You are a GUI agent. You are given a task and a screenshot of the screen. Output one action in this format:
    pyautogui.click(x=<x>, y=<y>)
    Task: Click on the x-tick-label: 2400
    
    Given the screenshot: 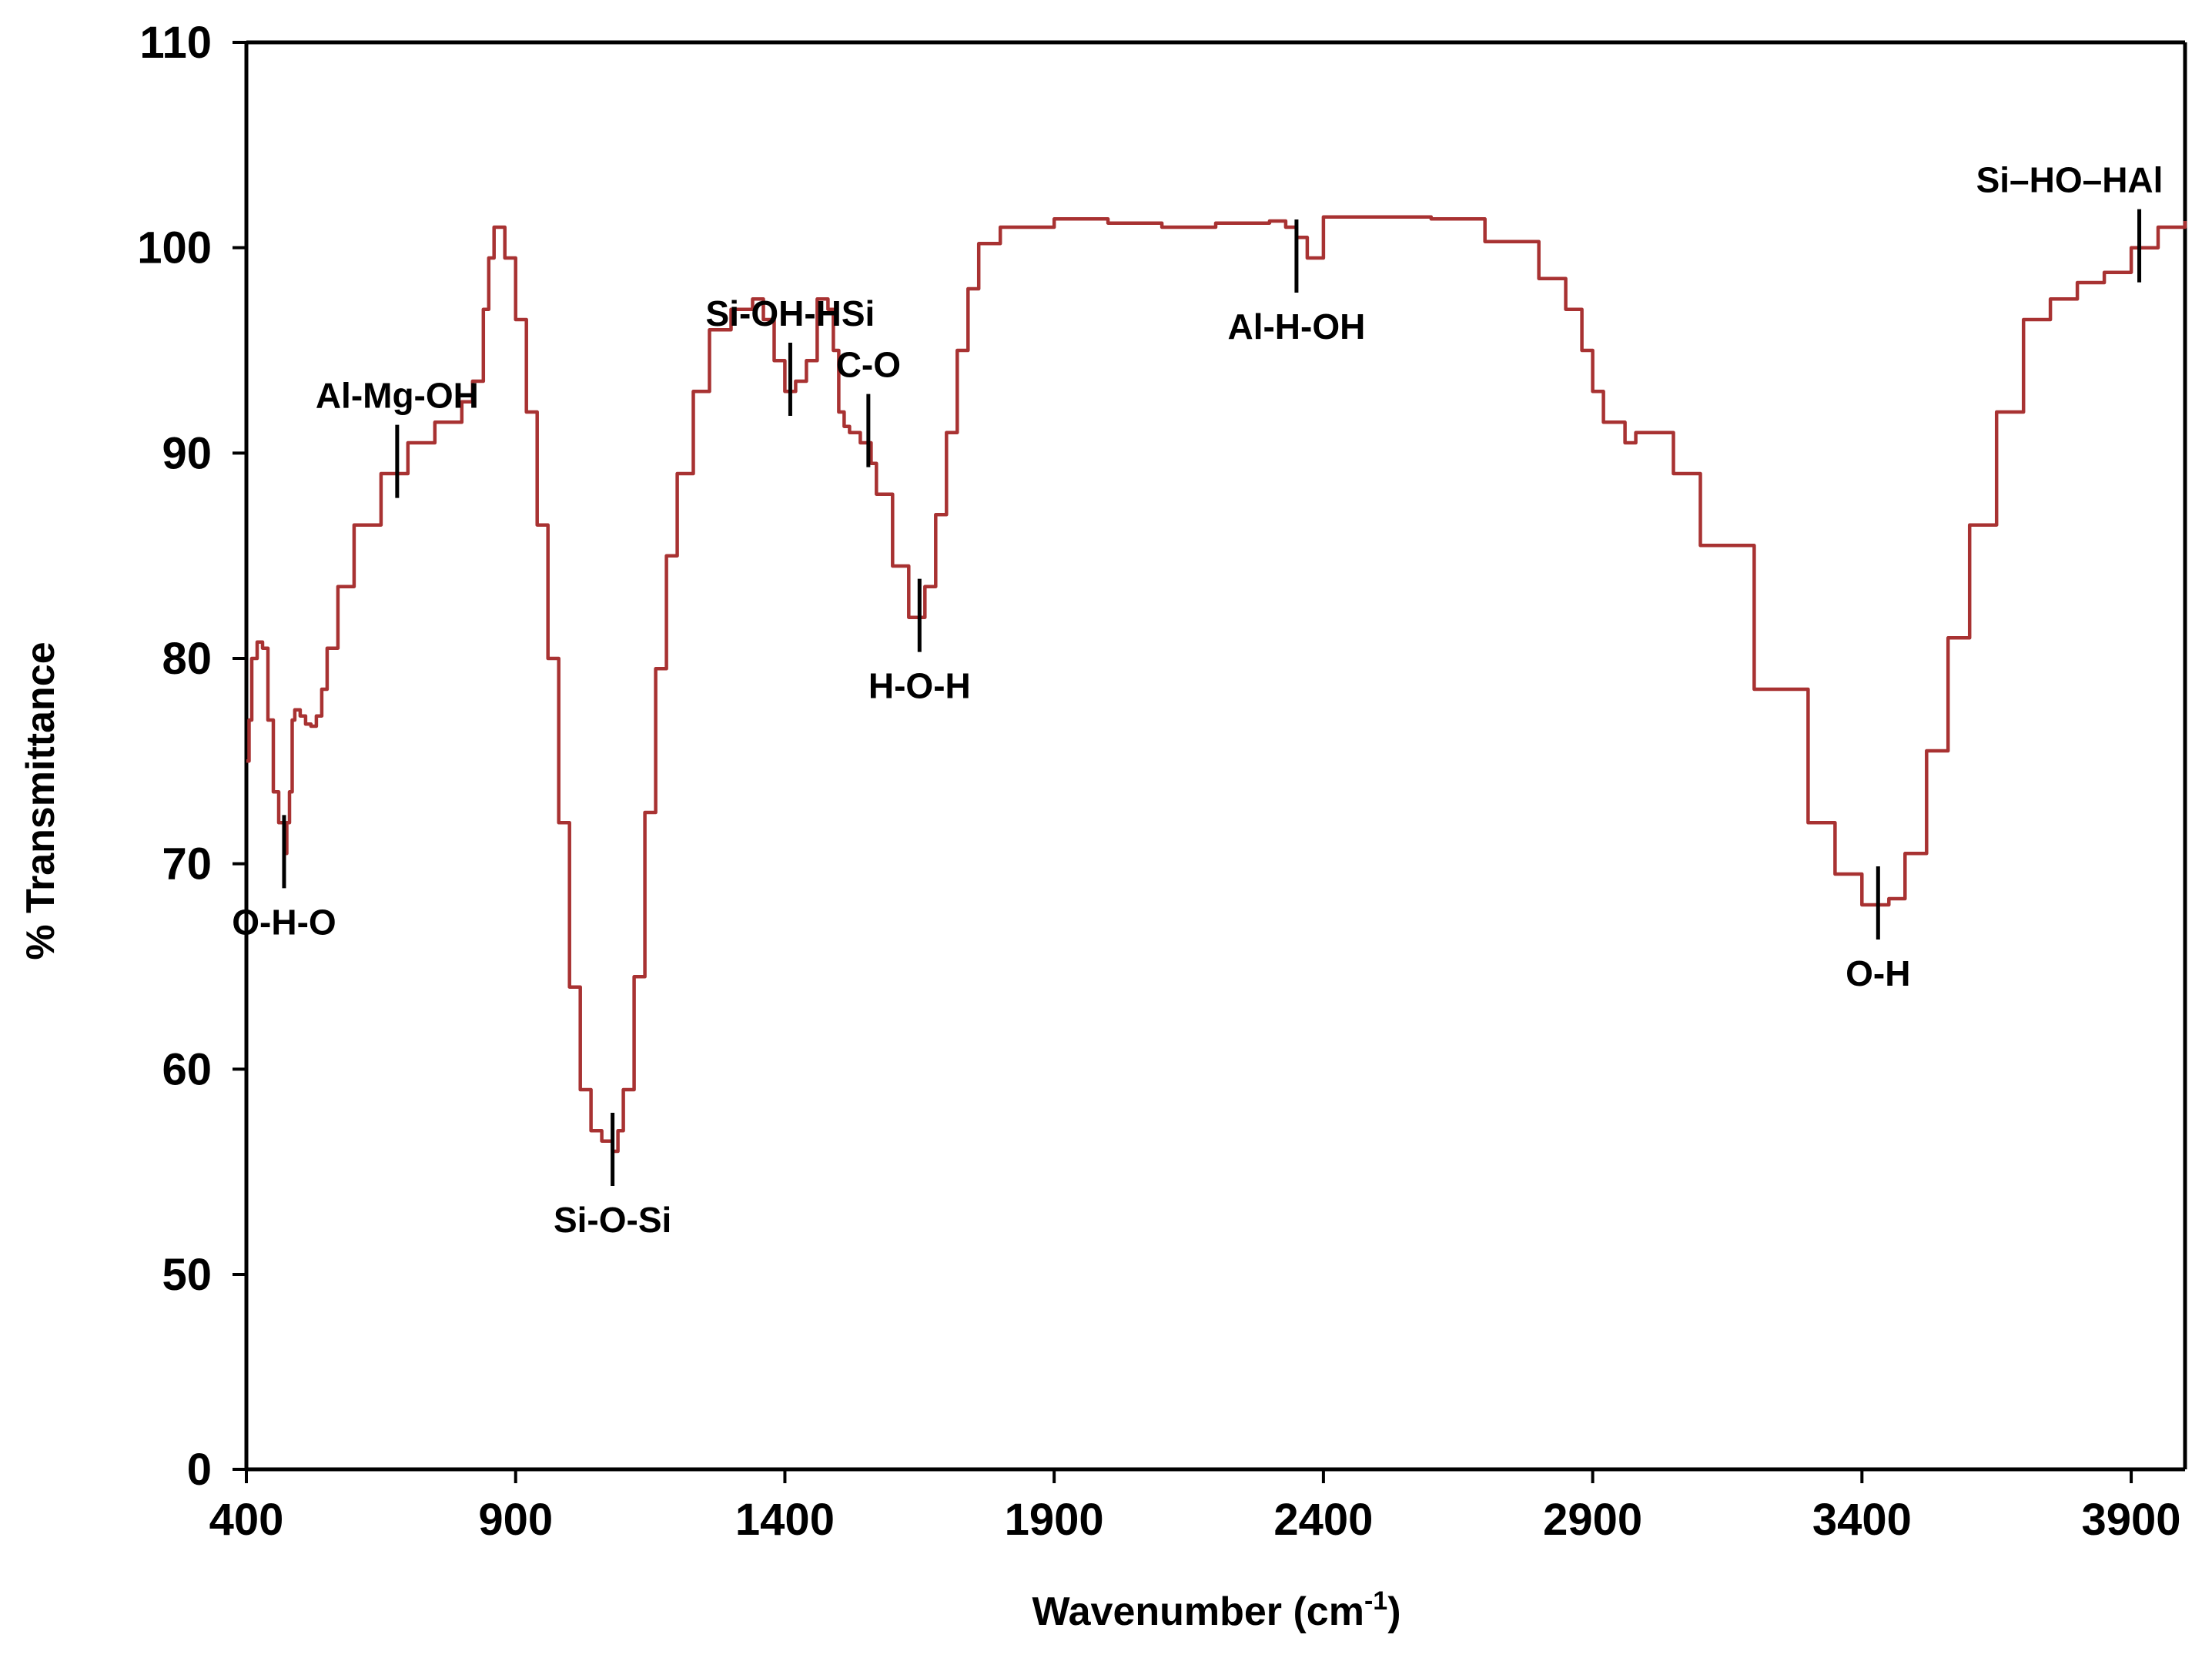 What is the action you would take?
    pyautogui.click(x=1323, y=1520)
    